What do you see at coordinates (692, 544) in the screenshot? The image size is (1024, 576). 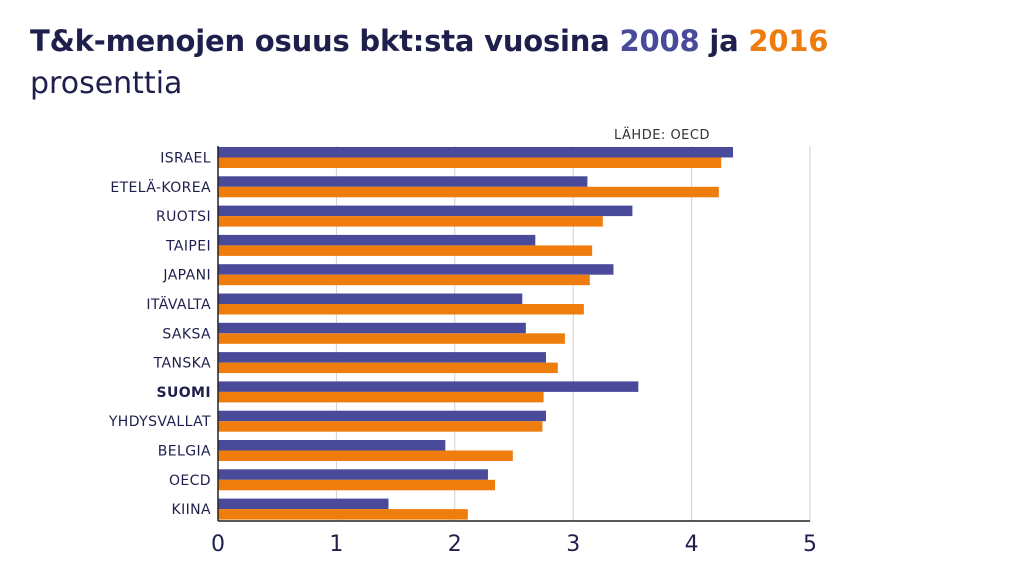 I see `x-tick-label: 4` at bounding box center [692, 544].